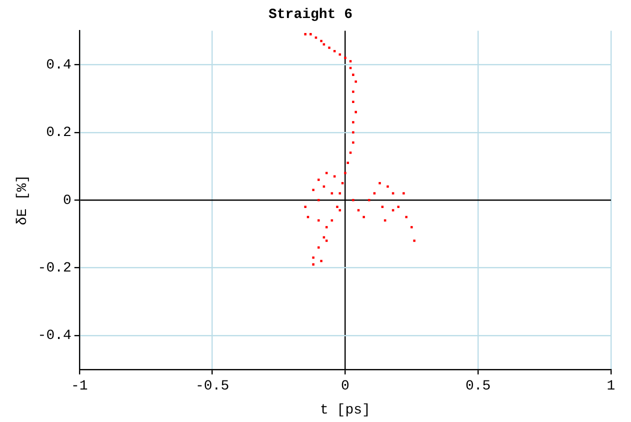 The width and height of the screenshot is (631, 422). I want to click on x-axis-title: t [ps], so click(345, 410).